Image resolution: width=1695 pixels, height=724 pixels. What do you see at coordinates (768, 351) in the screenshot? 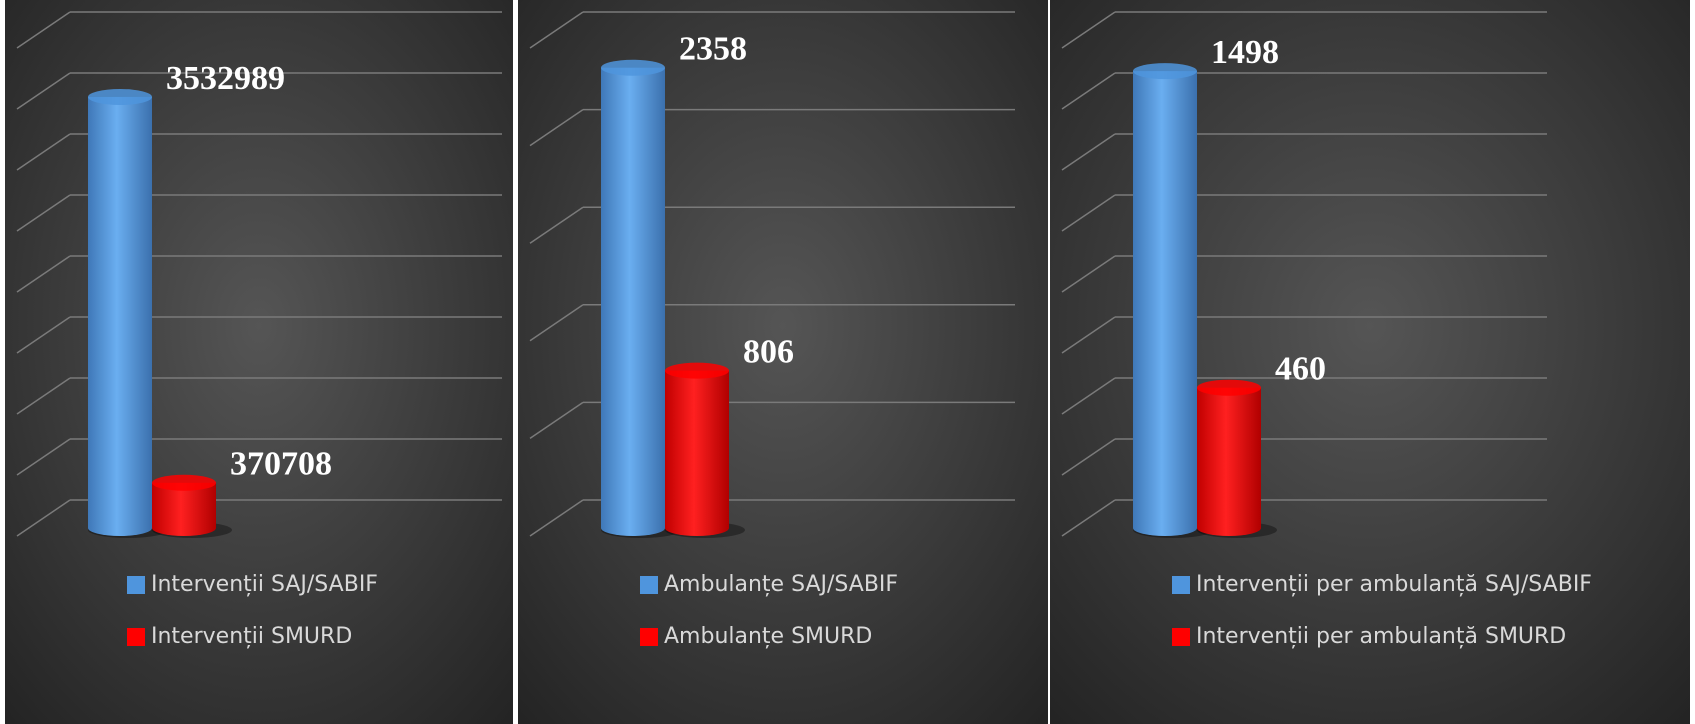
I see `data-label: 806` at bounding box center [768, 351].